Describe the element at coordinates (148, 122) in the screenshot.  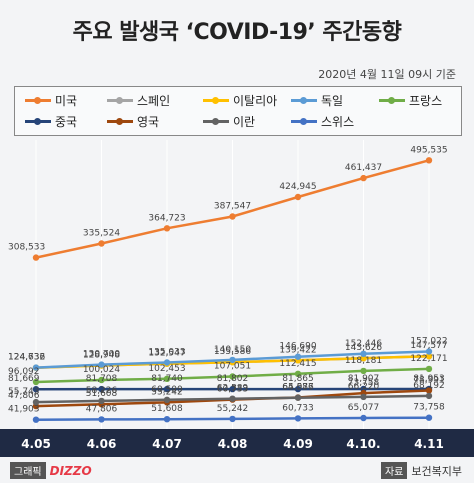
I see `legend-label: 영국` at that location.